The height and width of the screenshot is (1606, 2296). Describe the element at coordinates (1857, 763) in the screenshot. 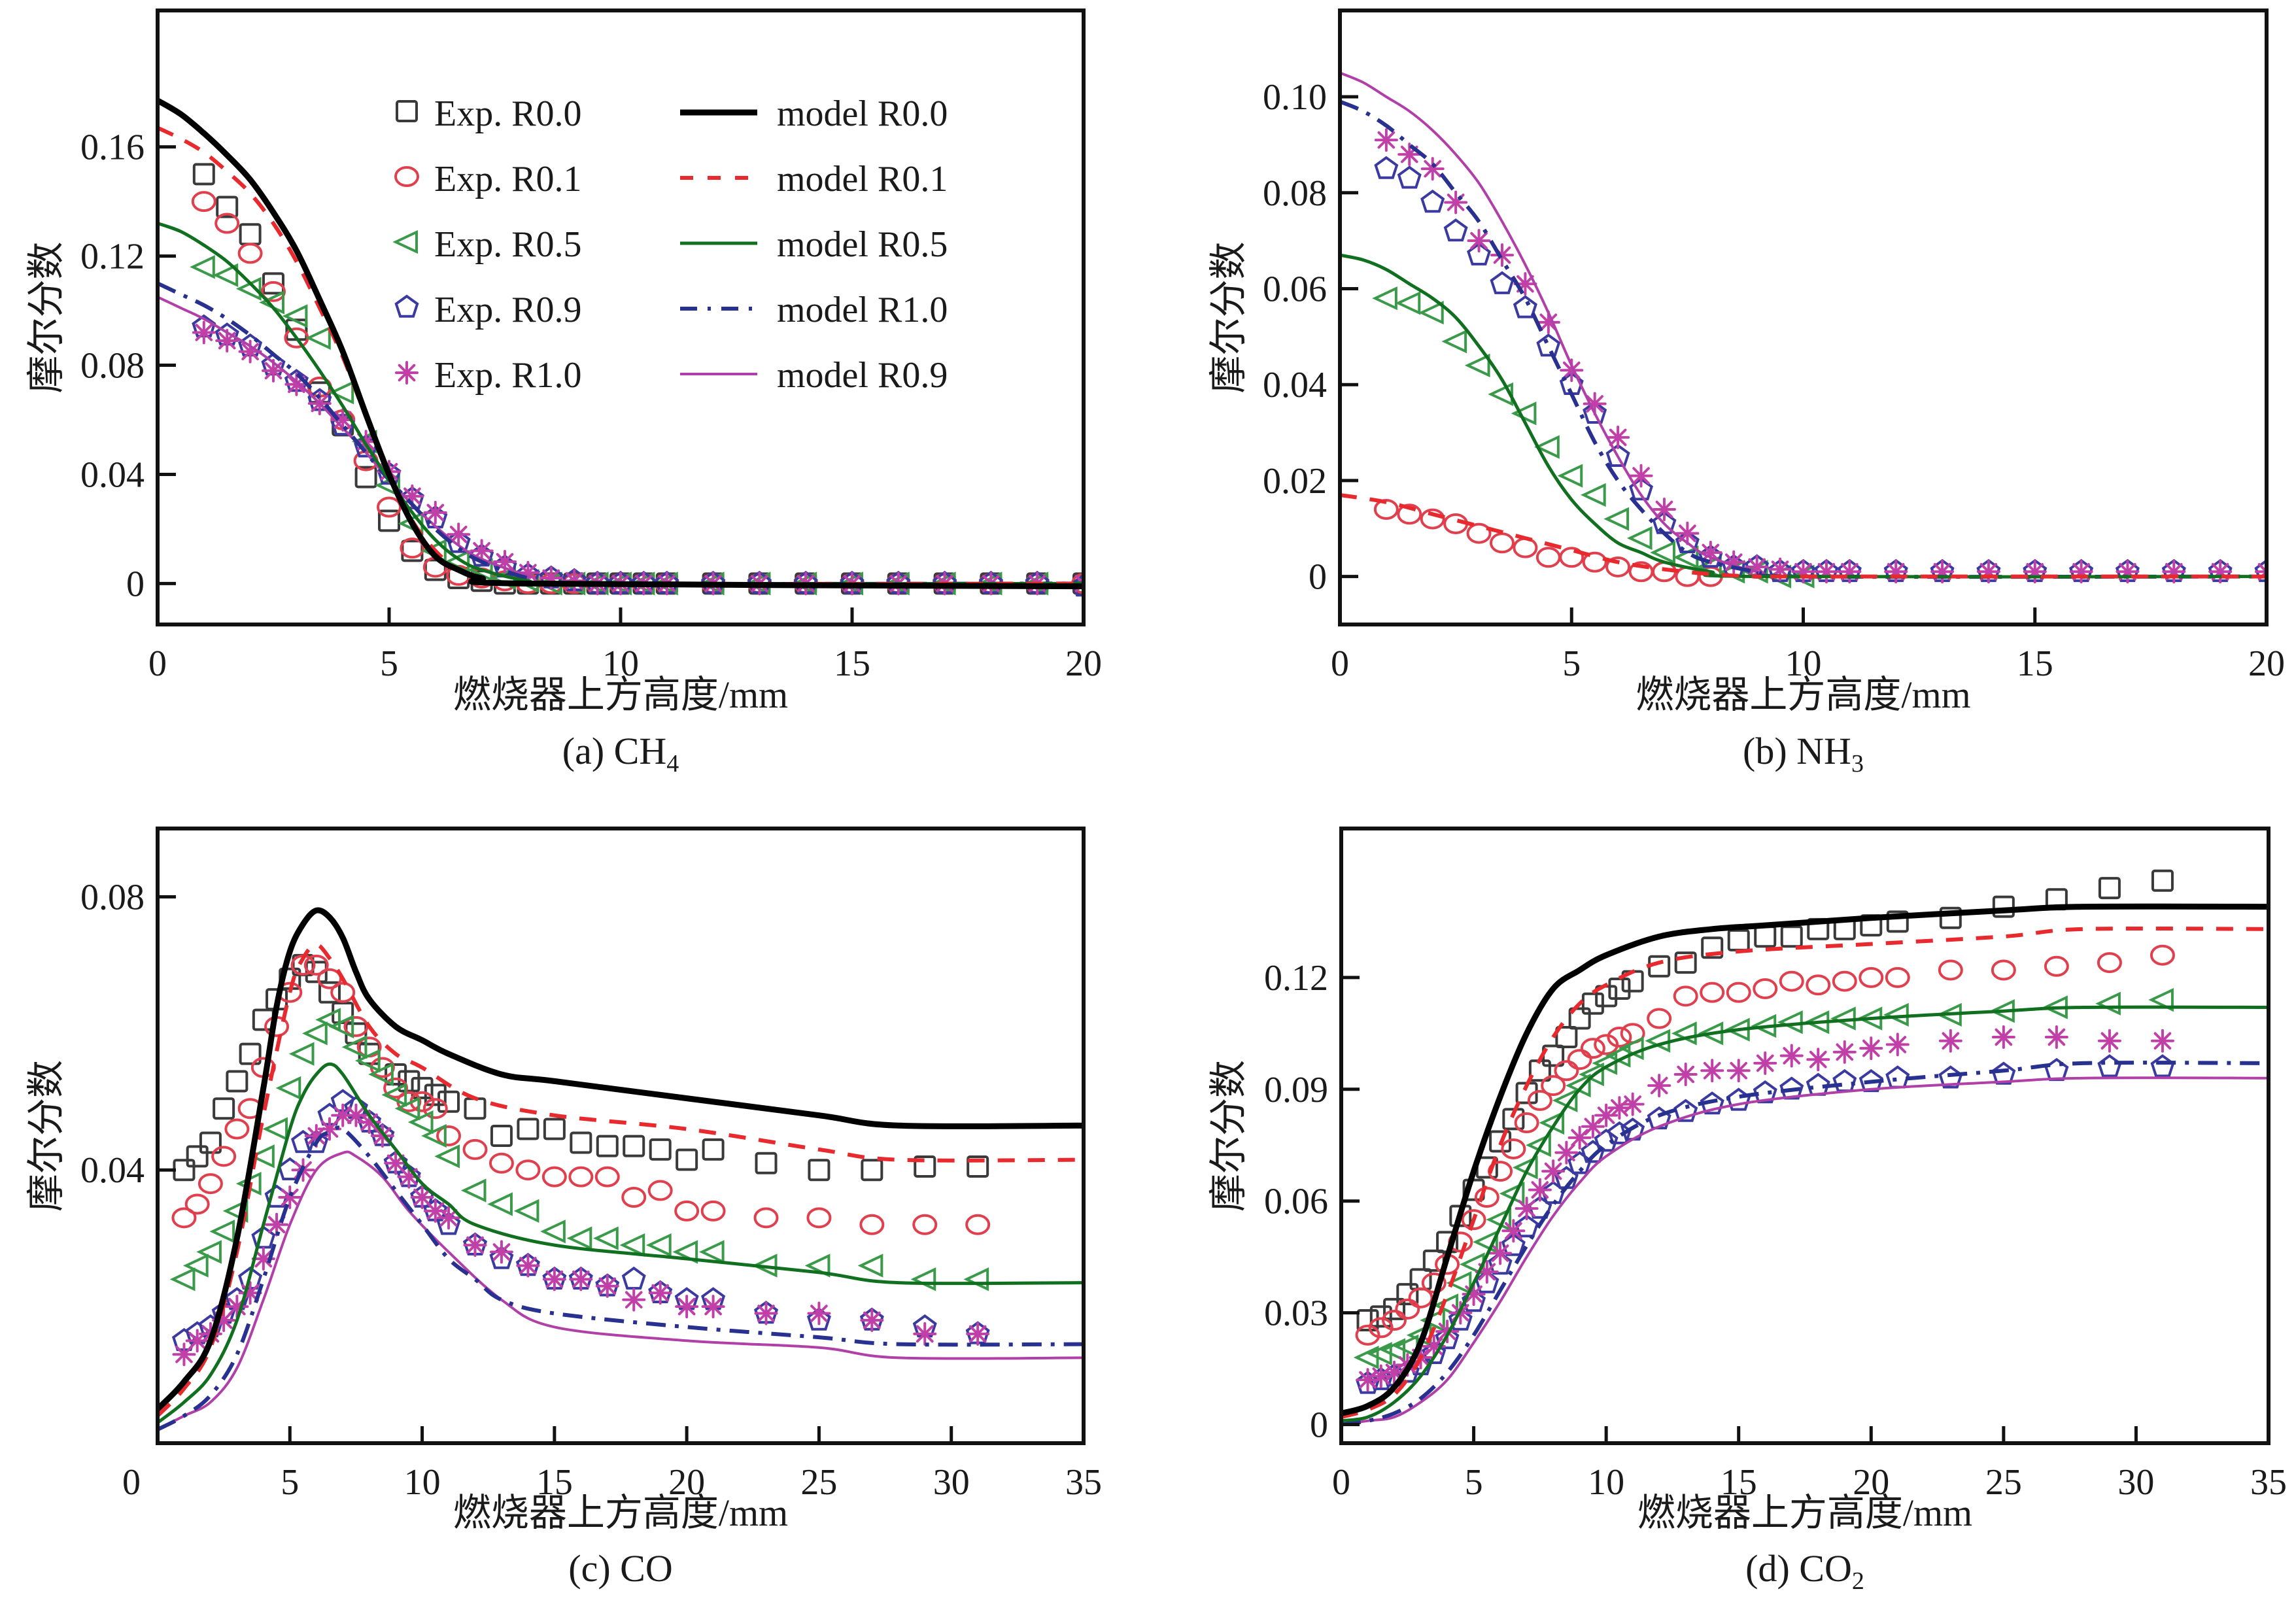

I see `caption-subscript: 3` at that location.